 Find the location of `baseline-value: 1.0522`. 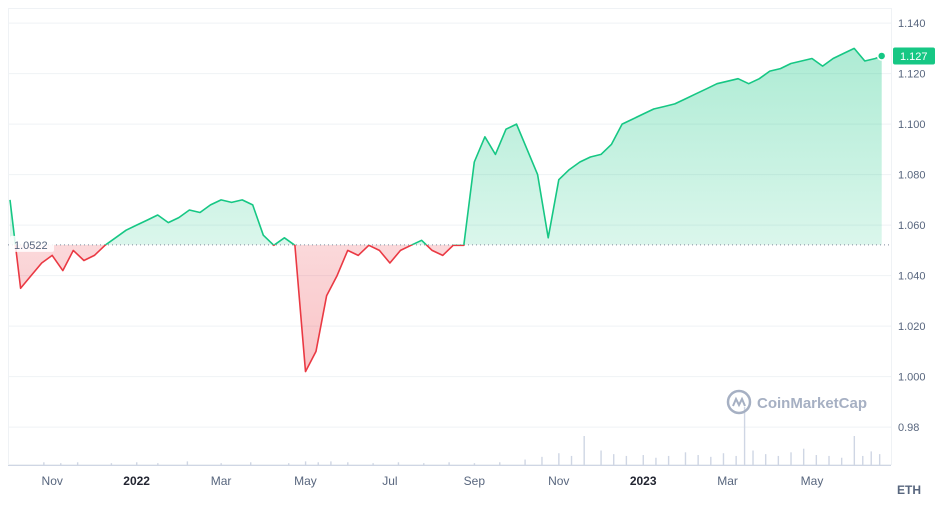

baseline-value: 1.0522 is located at coordinates (31, 246).